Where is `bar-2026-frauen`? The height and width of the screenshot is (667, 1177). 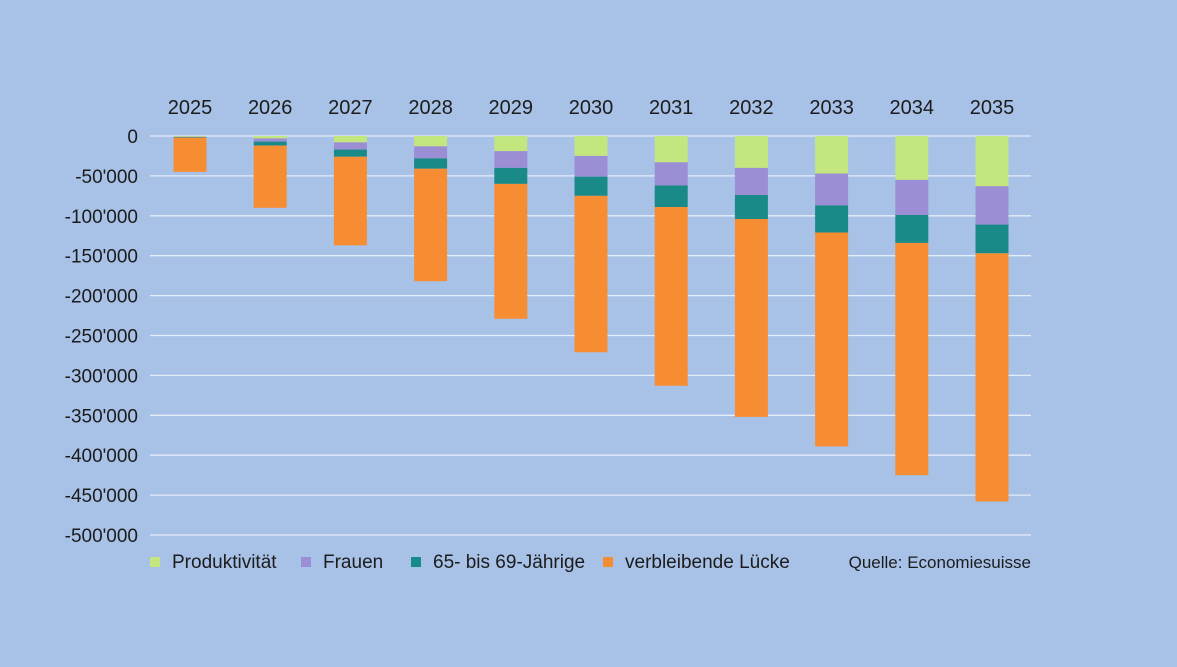 bar-2026-frauen is located at coordinates (270, 140).